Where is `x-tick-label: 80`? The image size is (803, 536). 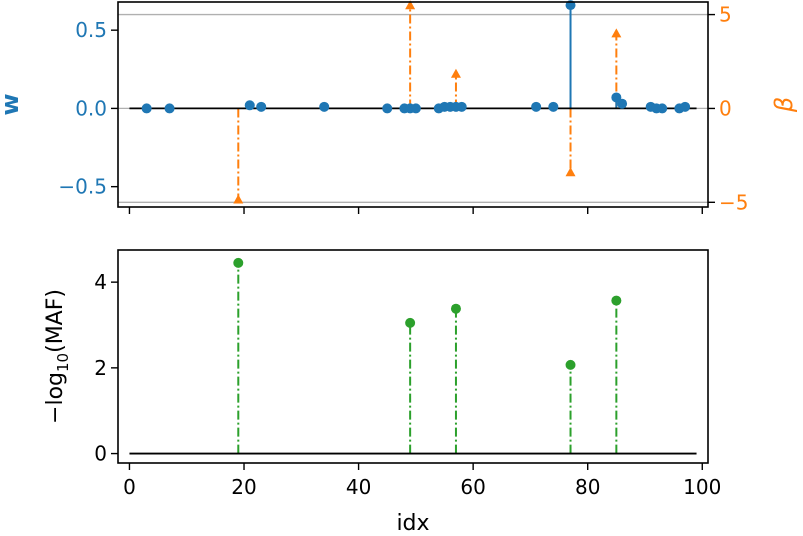
x-tick-label: 80 is located at coordinates (587, 487).